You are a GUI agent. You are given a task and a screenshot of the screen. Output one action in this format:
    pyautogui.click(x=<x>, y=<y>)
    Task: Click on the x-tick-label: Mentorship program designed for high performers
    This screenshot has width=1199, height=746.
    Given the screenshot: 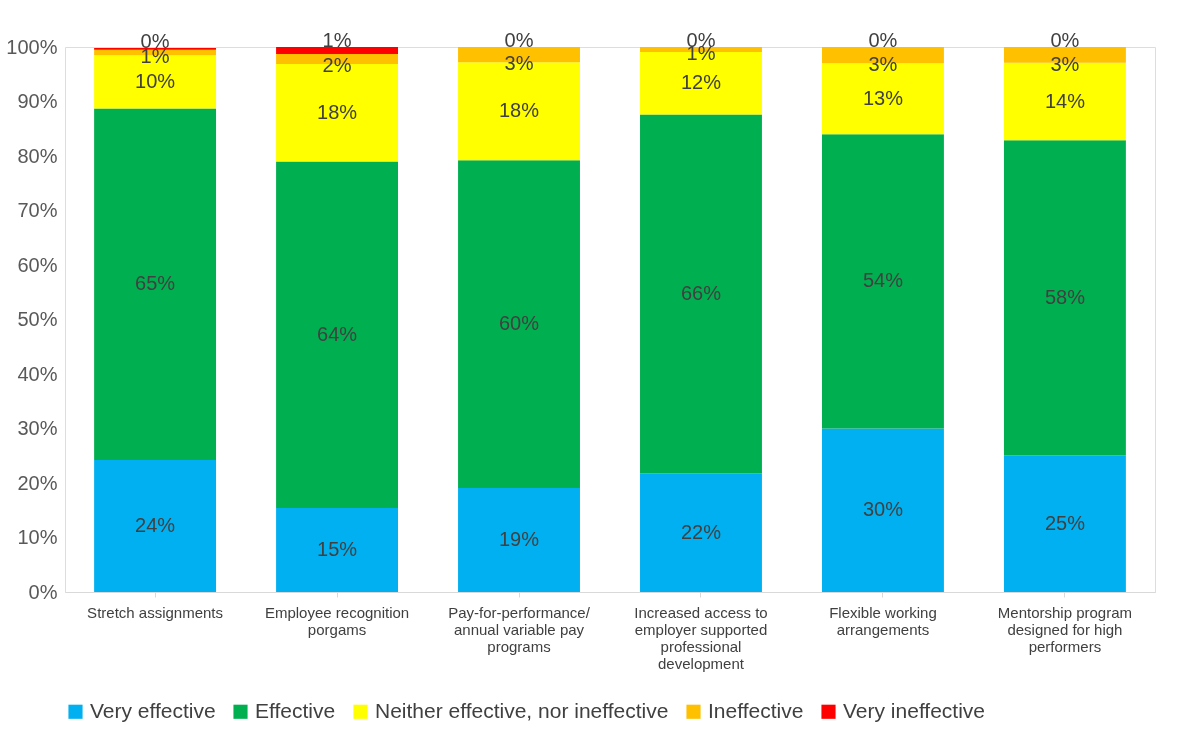 What is the action you would take?
    pyautogui.click(x=1065, y=629)
    